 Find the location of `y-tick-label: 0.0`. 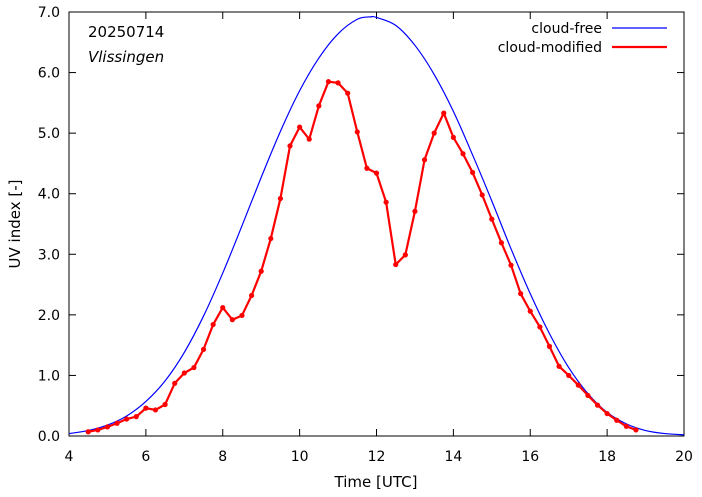

y-tick-label: 0.0 is located at coordinates (49, 437).